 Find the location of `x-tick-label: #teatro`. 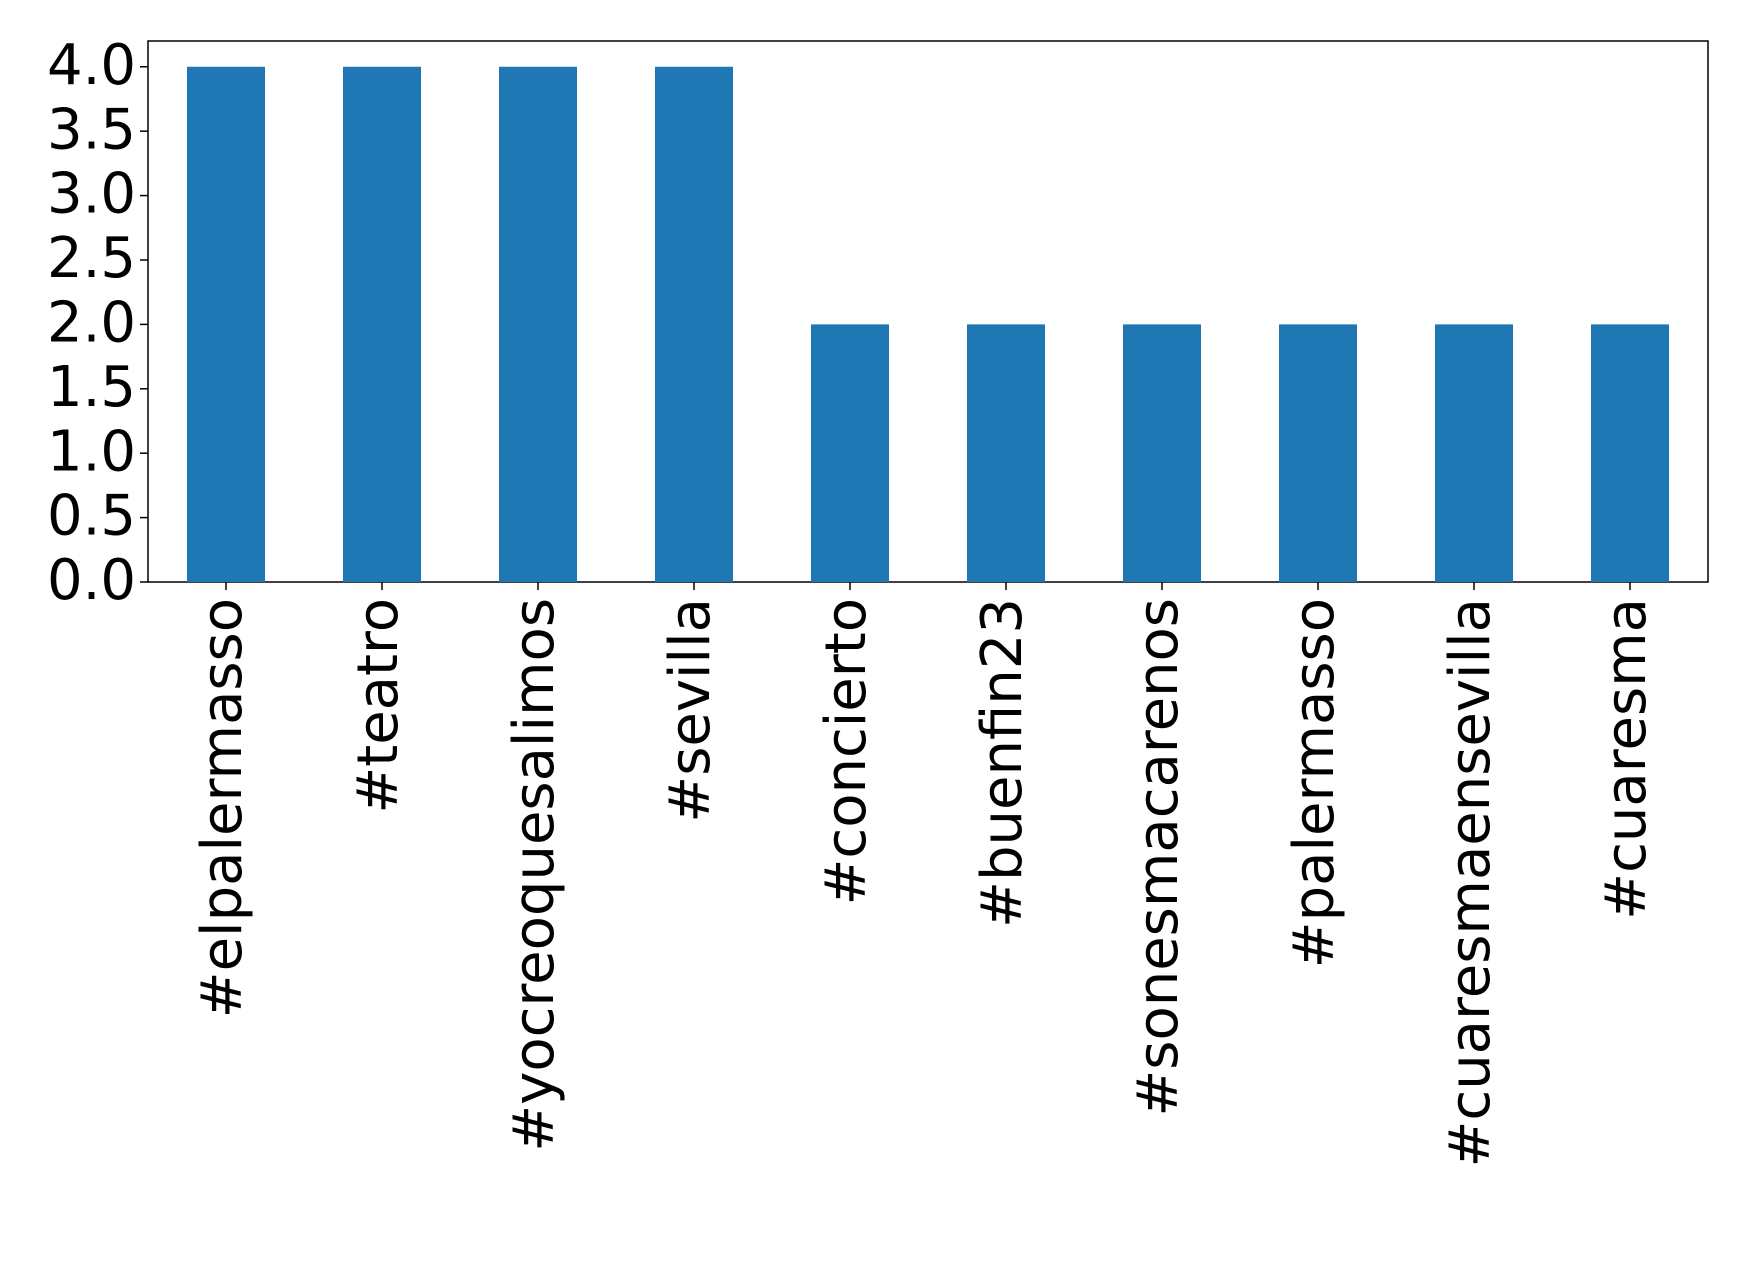

x-tick-label: #teatro is located at coordinates (378, 706).